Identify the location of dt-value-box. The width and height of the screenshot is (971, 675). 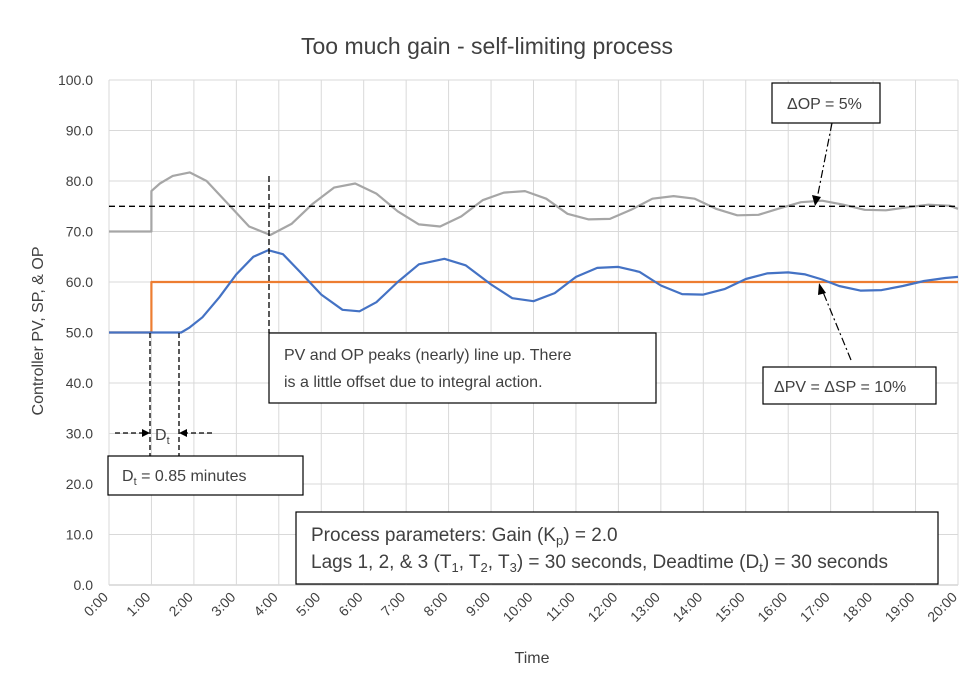
(205, 475).